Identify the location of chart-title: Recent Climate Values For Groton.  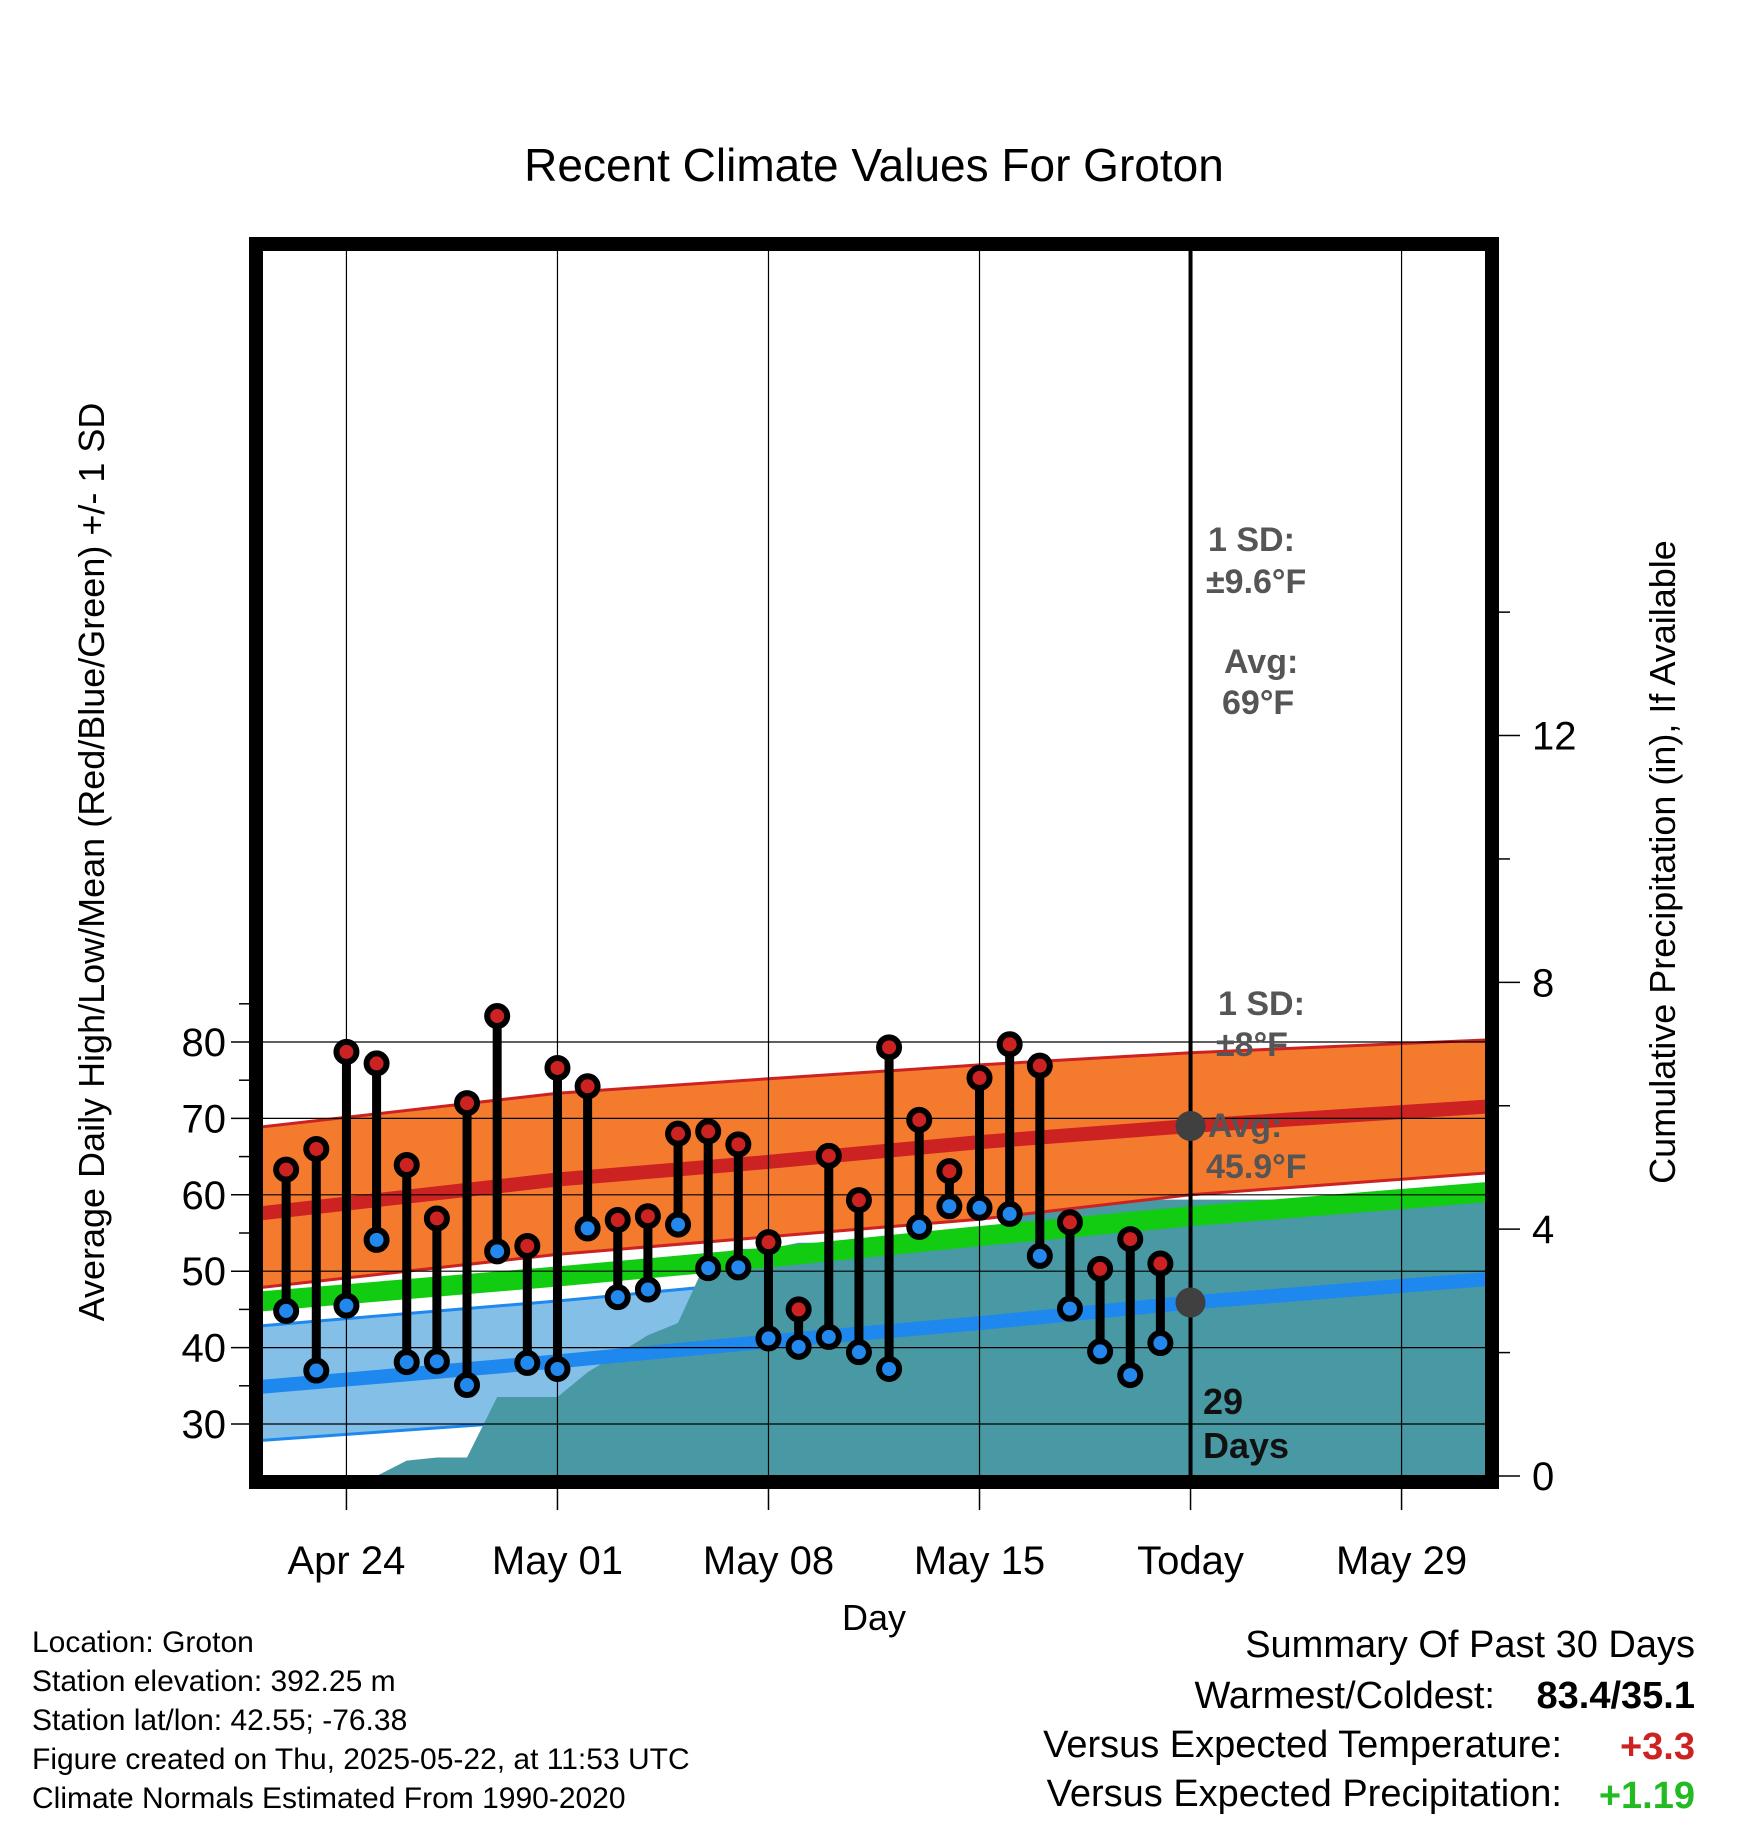
(874, 165).